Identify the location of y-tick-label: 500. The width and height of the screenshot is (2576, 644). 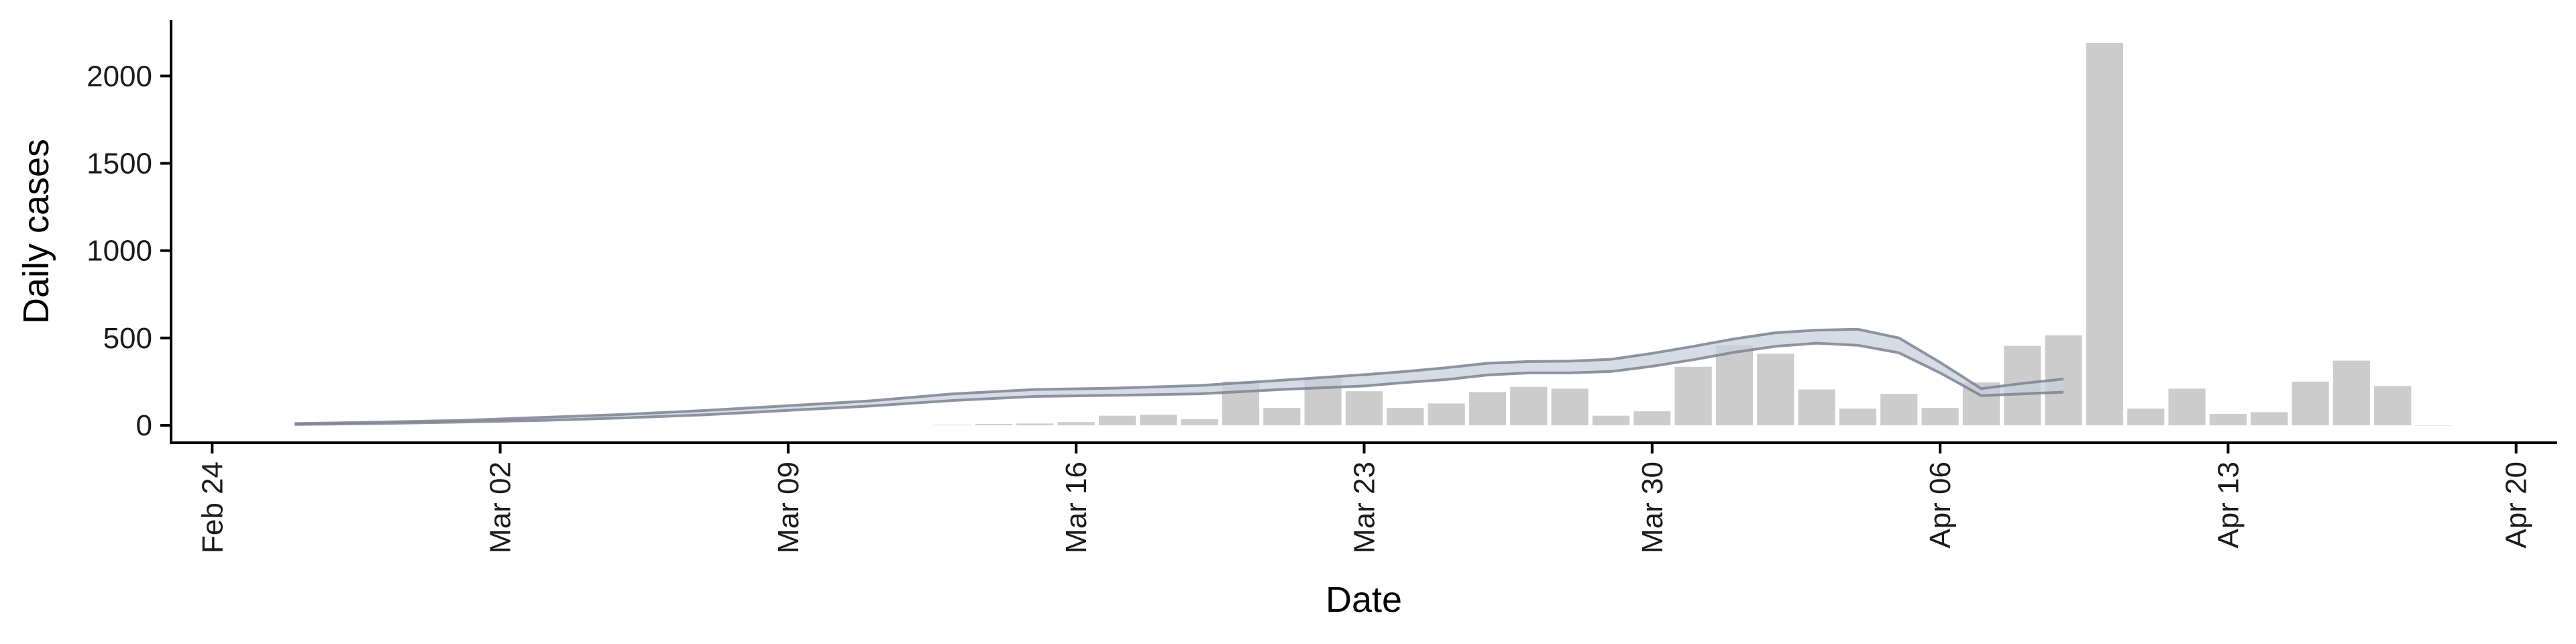
(127, 338).